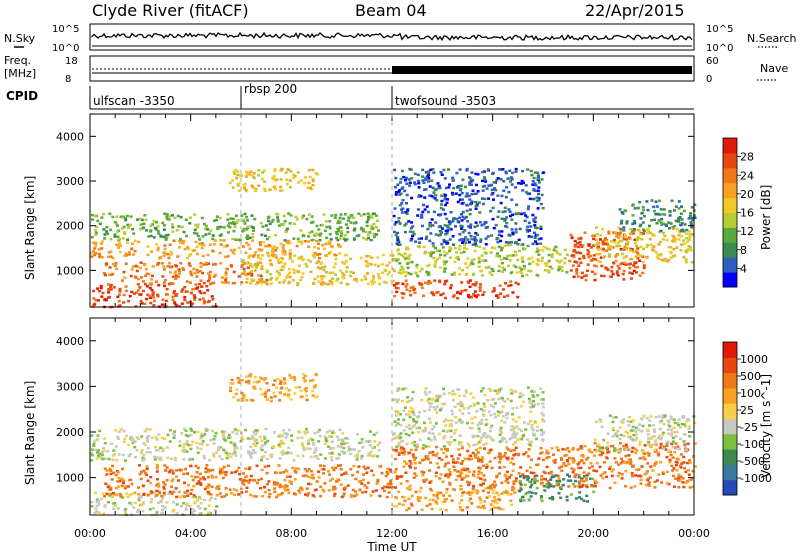 Image resolution: width=800 pixels, height=554 pixels. Describe the element at coordinates (719, 29) in the screenshot. I see `noise-right-tick-top: 10^5` at that location.